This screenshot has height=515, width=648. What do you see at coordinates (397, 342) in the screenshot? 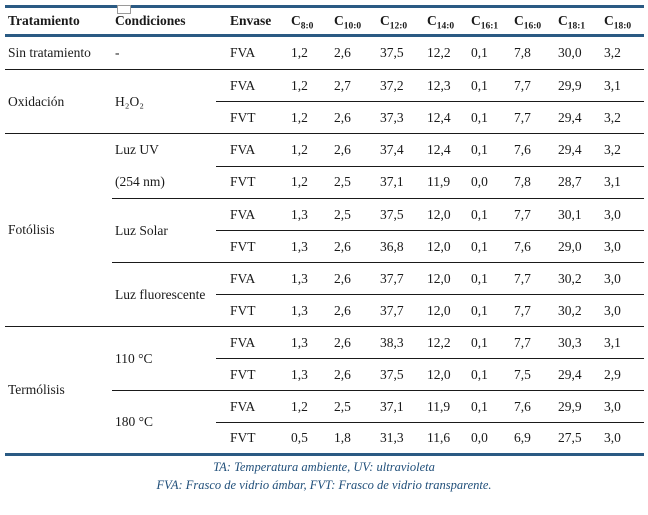
I see `cell-value: 38,3` at bounding box center [397, 342].